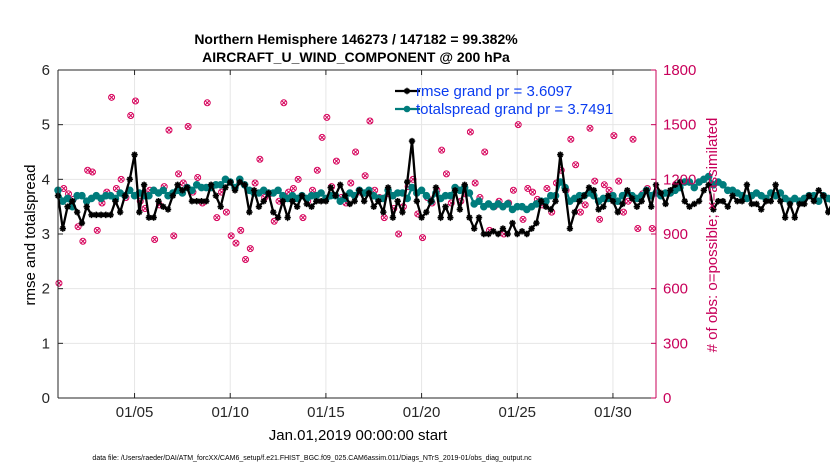 The height and width of the screenshot is (470, 830). What do you see at coordinates (675, 234) in the screenshot?
I see `y-tick-label-right: 900` at bounding box center [675, 234].